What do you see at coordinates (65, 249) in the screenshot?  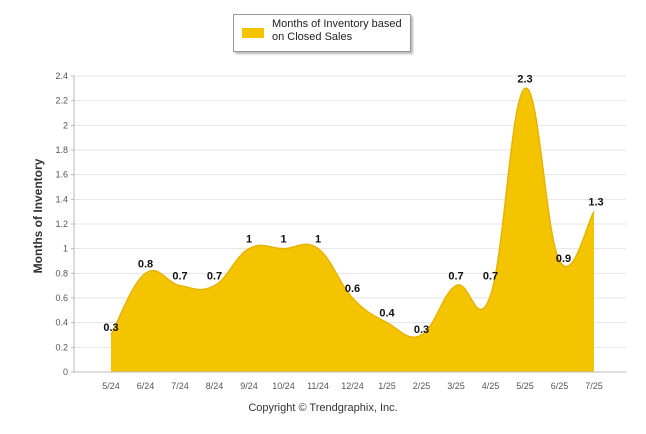 I see `y-tick-label: 1` at bounding box center [65, 249].